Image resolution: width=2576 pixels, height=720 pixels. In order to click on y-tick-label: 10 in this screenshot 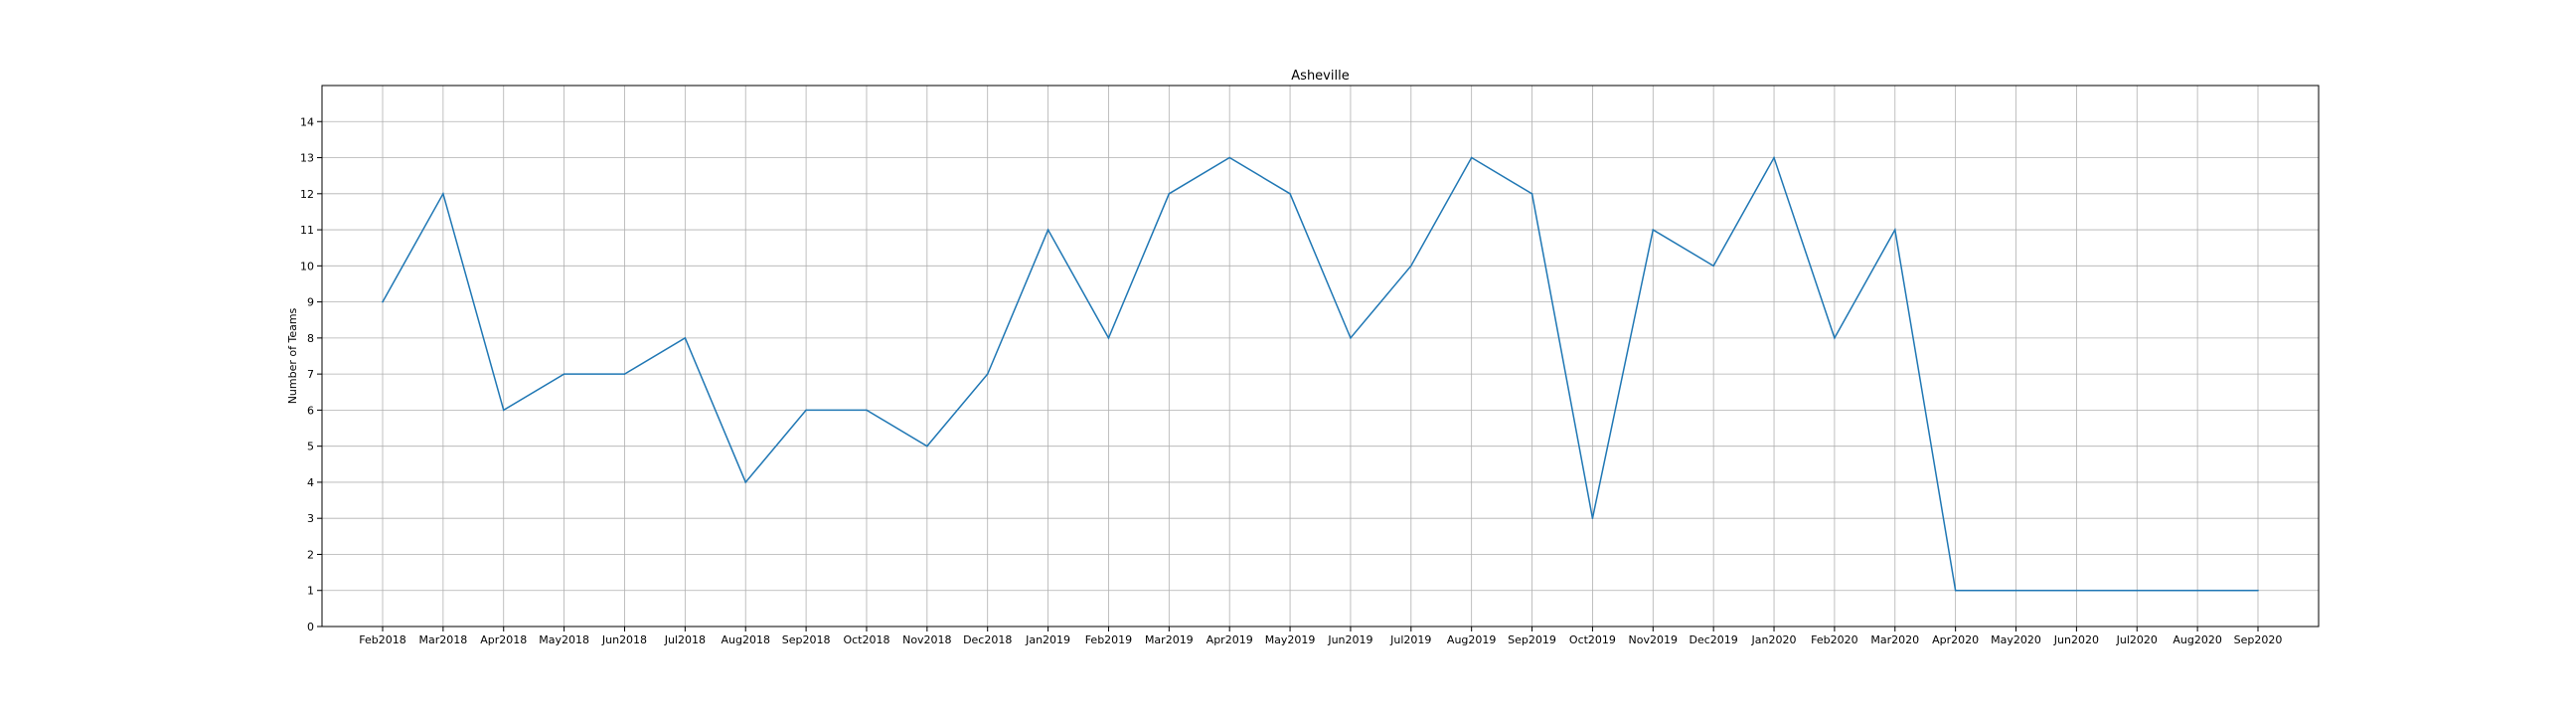, I will do `click(307, 266)`.